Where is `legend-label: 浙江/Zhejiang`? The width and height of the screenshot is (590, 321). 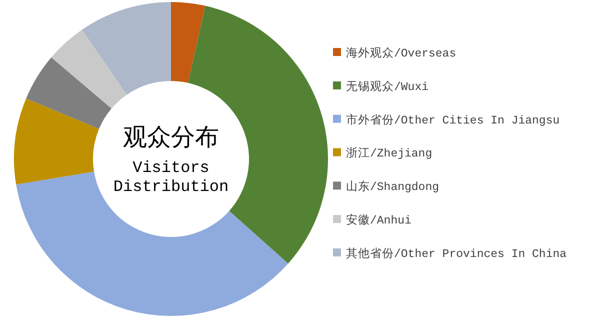 legend-label: 浙江/Zhejiang is located at coordinates (389, 153).